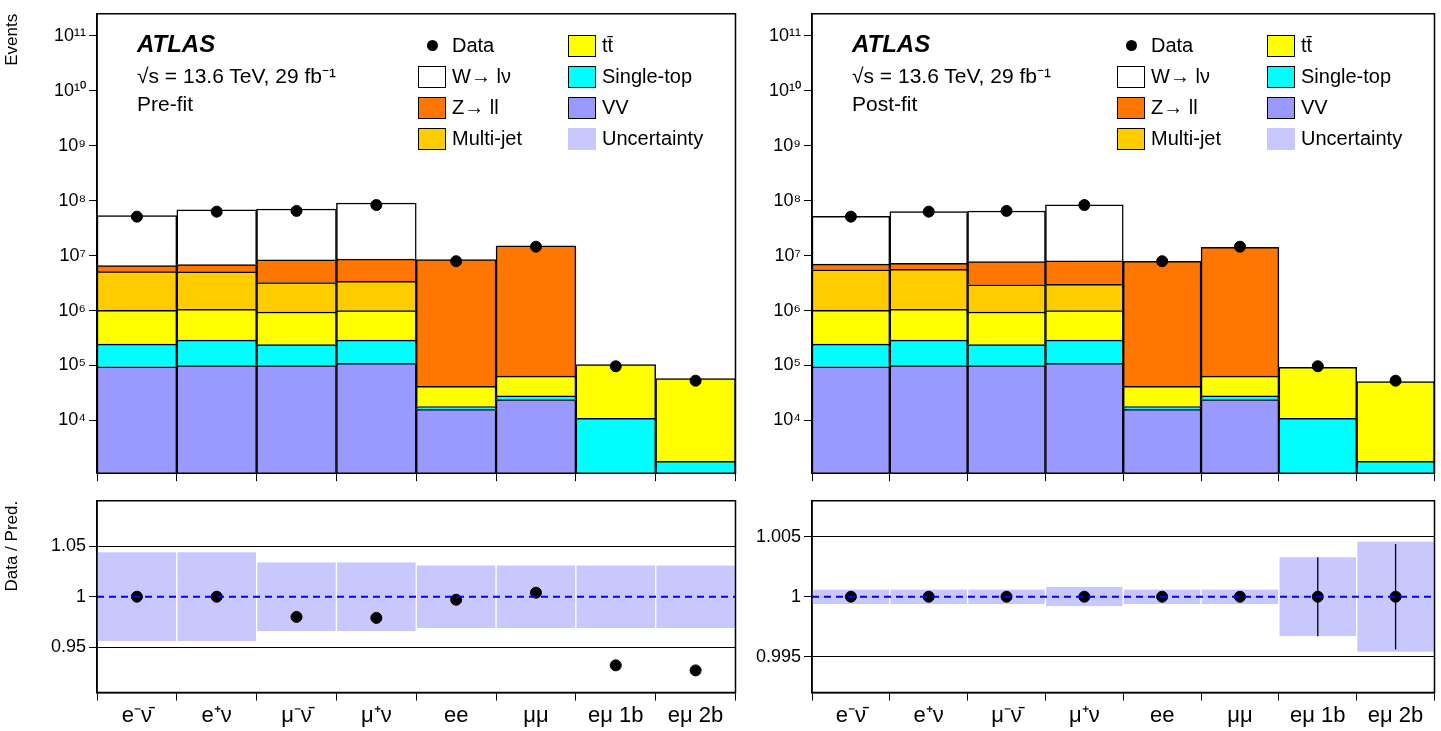 Image resolution: width=1441 pixels, height=731 pixels. What do you see at coordinates (885, 104) in the screenshot?
I see `annotation: Post-fit` at bounding box center [885, 104].